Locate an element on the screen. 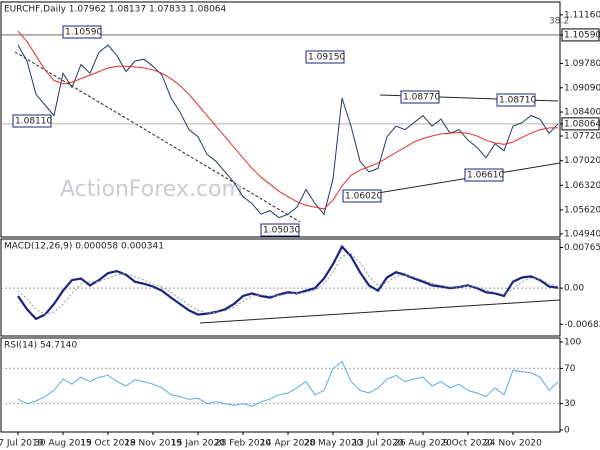 The height and width of the screenshot is (450, 600). y-tick-label: 1.08400 is located at coordinates (582, 113).